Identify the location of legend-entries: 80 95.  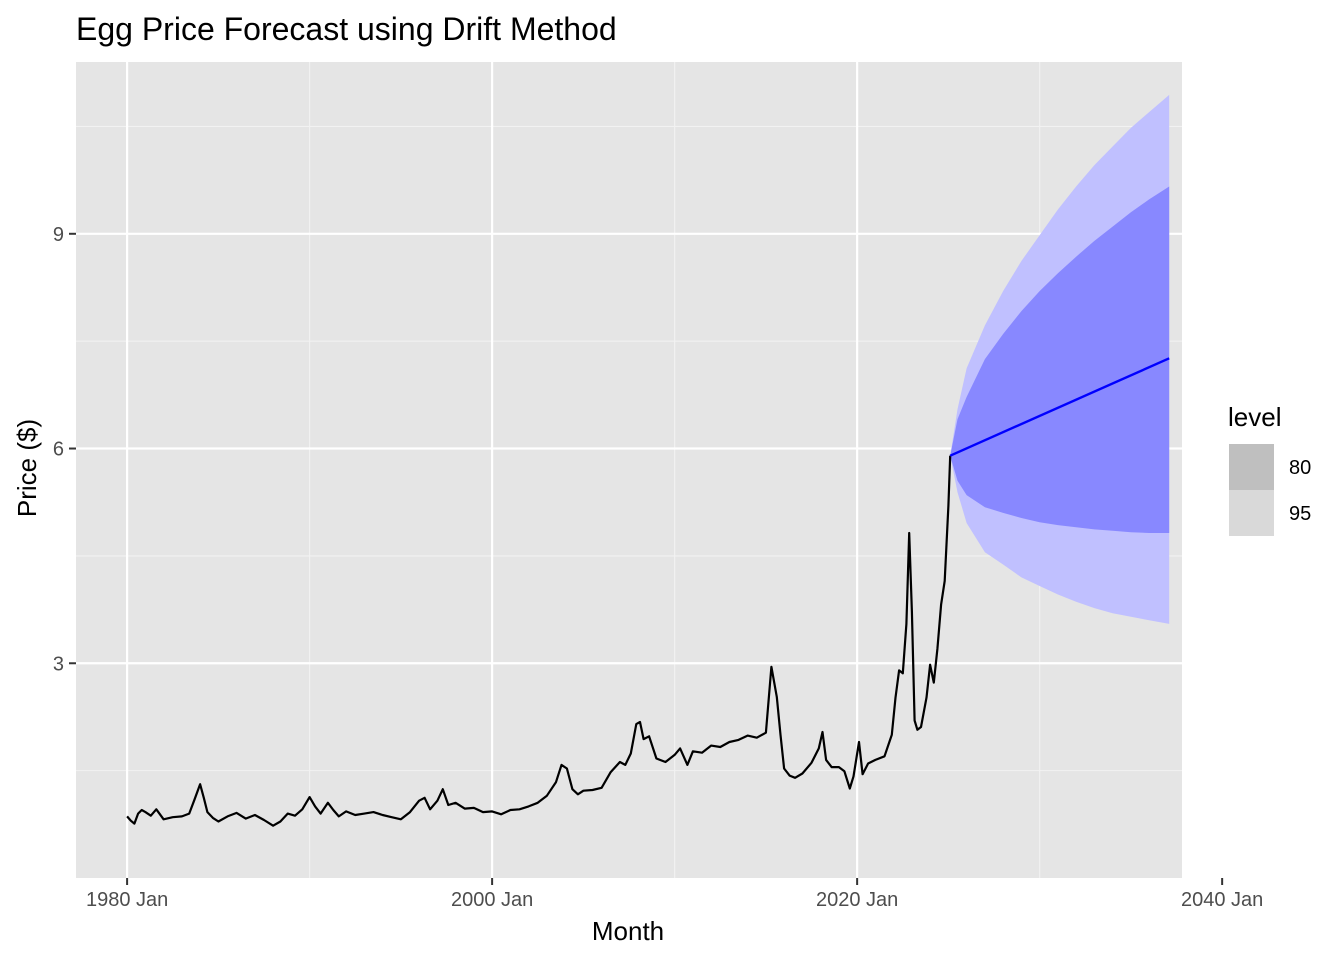
(1270, 490).